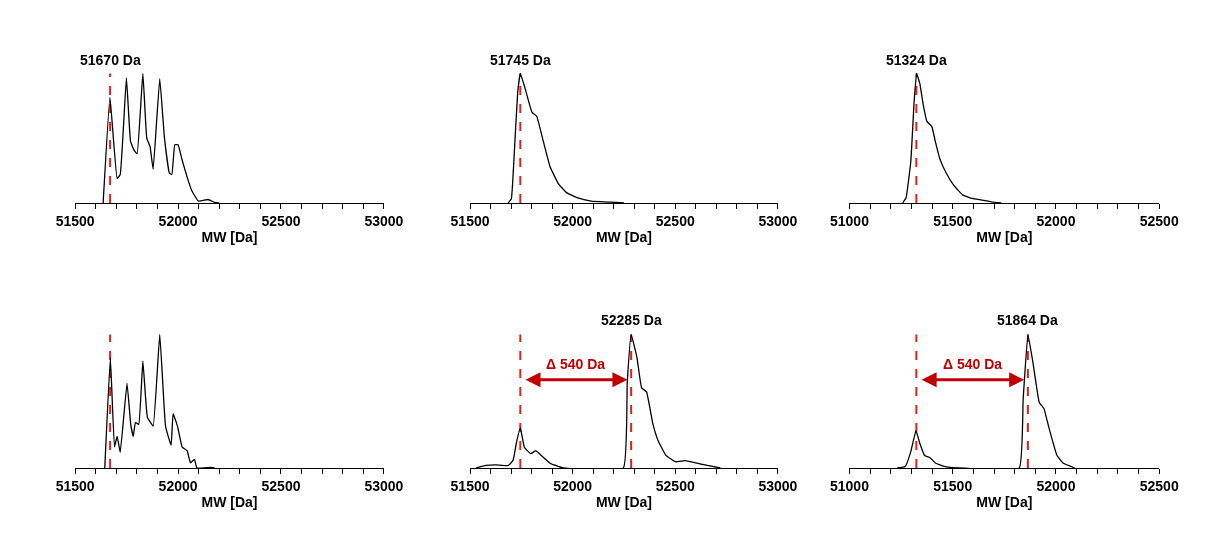 The image size is (1216, 535). What do you see at coordinates (631, 320) in the screenshot?
I see `ref-line-label: 52285 Da` at bounding box center [631, 320].